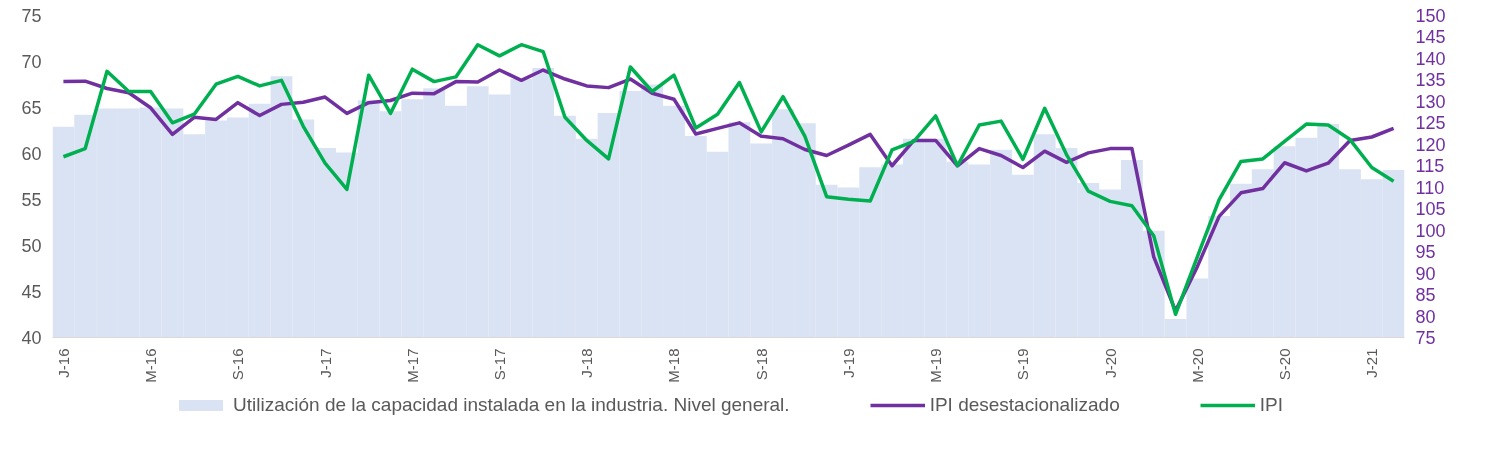 This screenshot has height=454, width=1491. What do you see at coordinates (1110, 363) in the screenshot?
I see `x-tick-label: J-20` at bounding box center [1110, 363].